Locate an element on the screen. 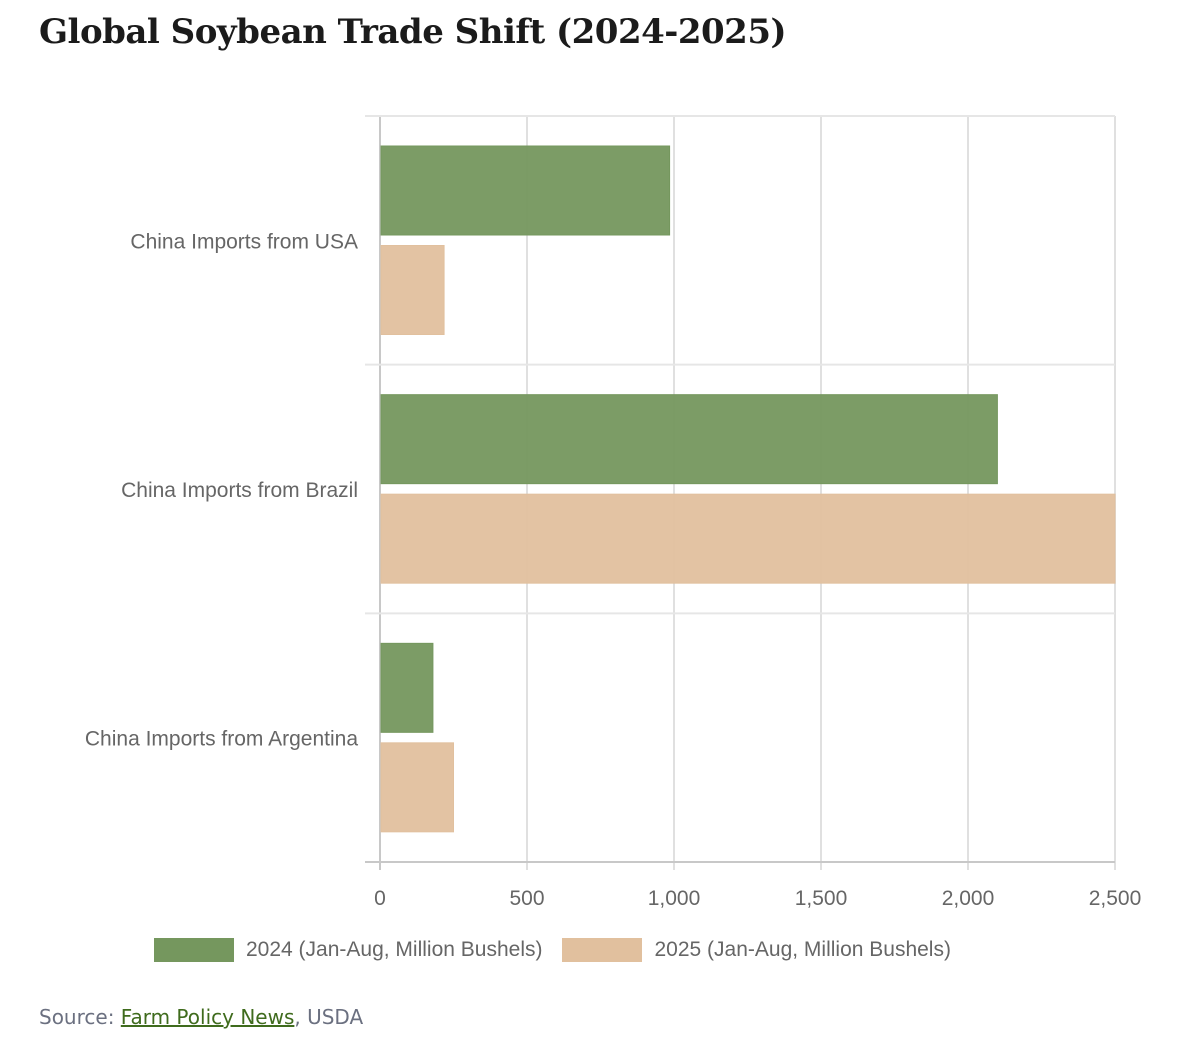 The height and width of the screenshot is (1060, 1192). legend-swatch-2024 is located at coordinates (194, 950).